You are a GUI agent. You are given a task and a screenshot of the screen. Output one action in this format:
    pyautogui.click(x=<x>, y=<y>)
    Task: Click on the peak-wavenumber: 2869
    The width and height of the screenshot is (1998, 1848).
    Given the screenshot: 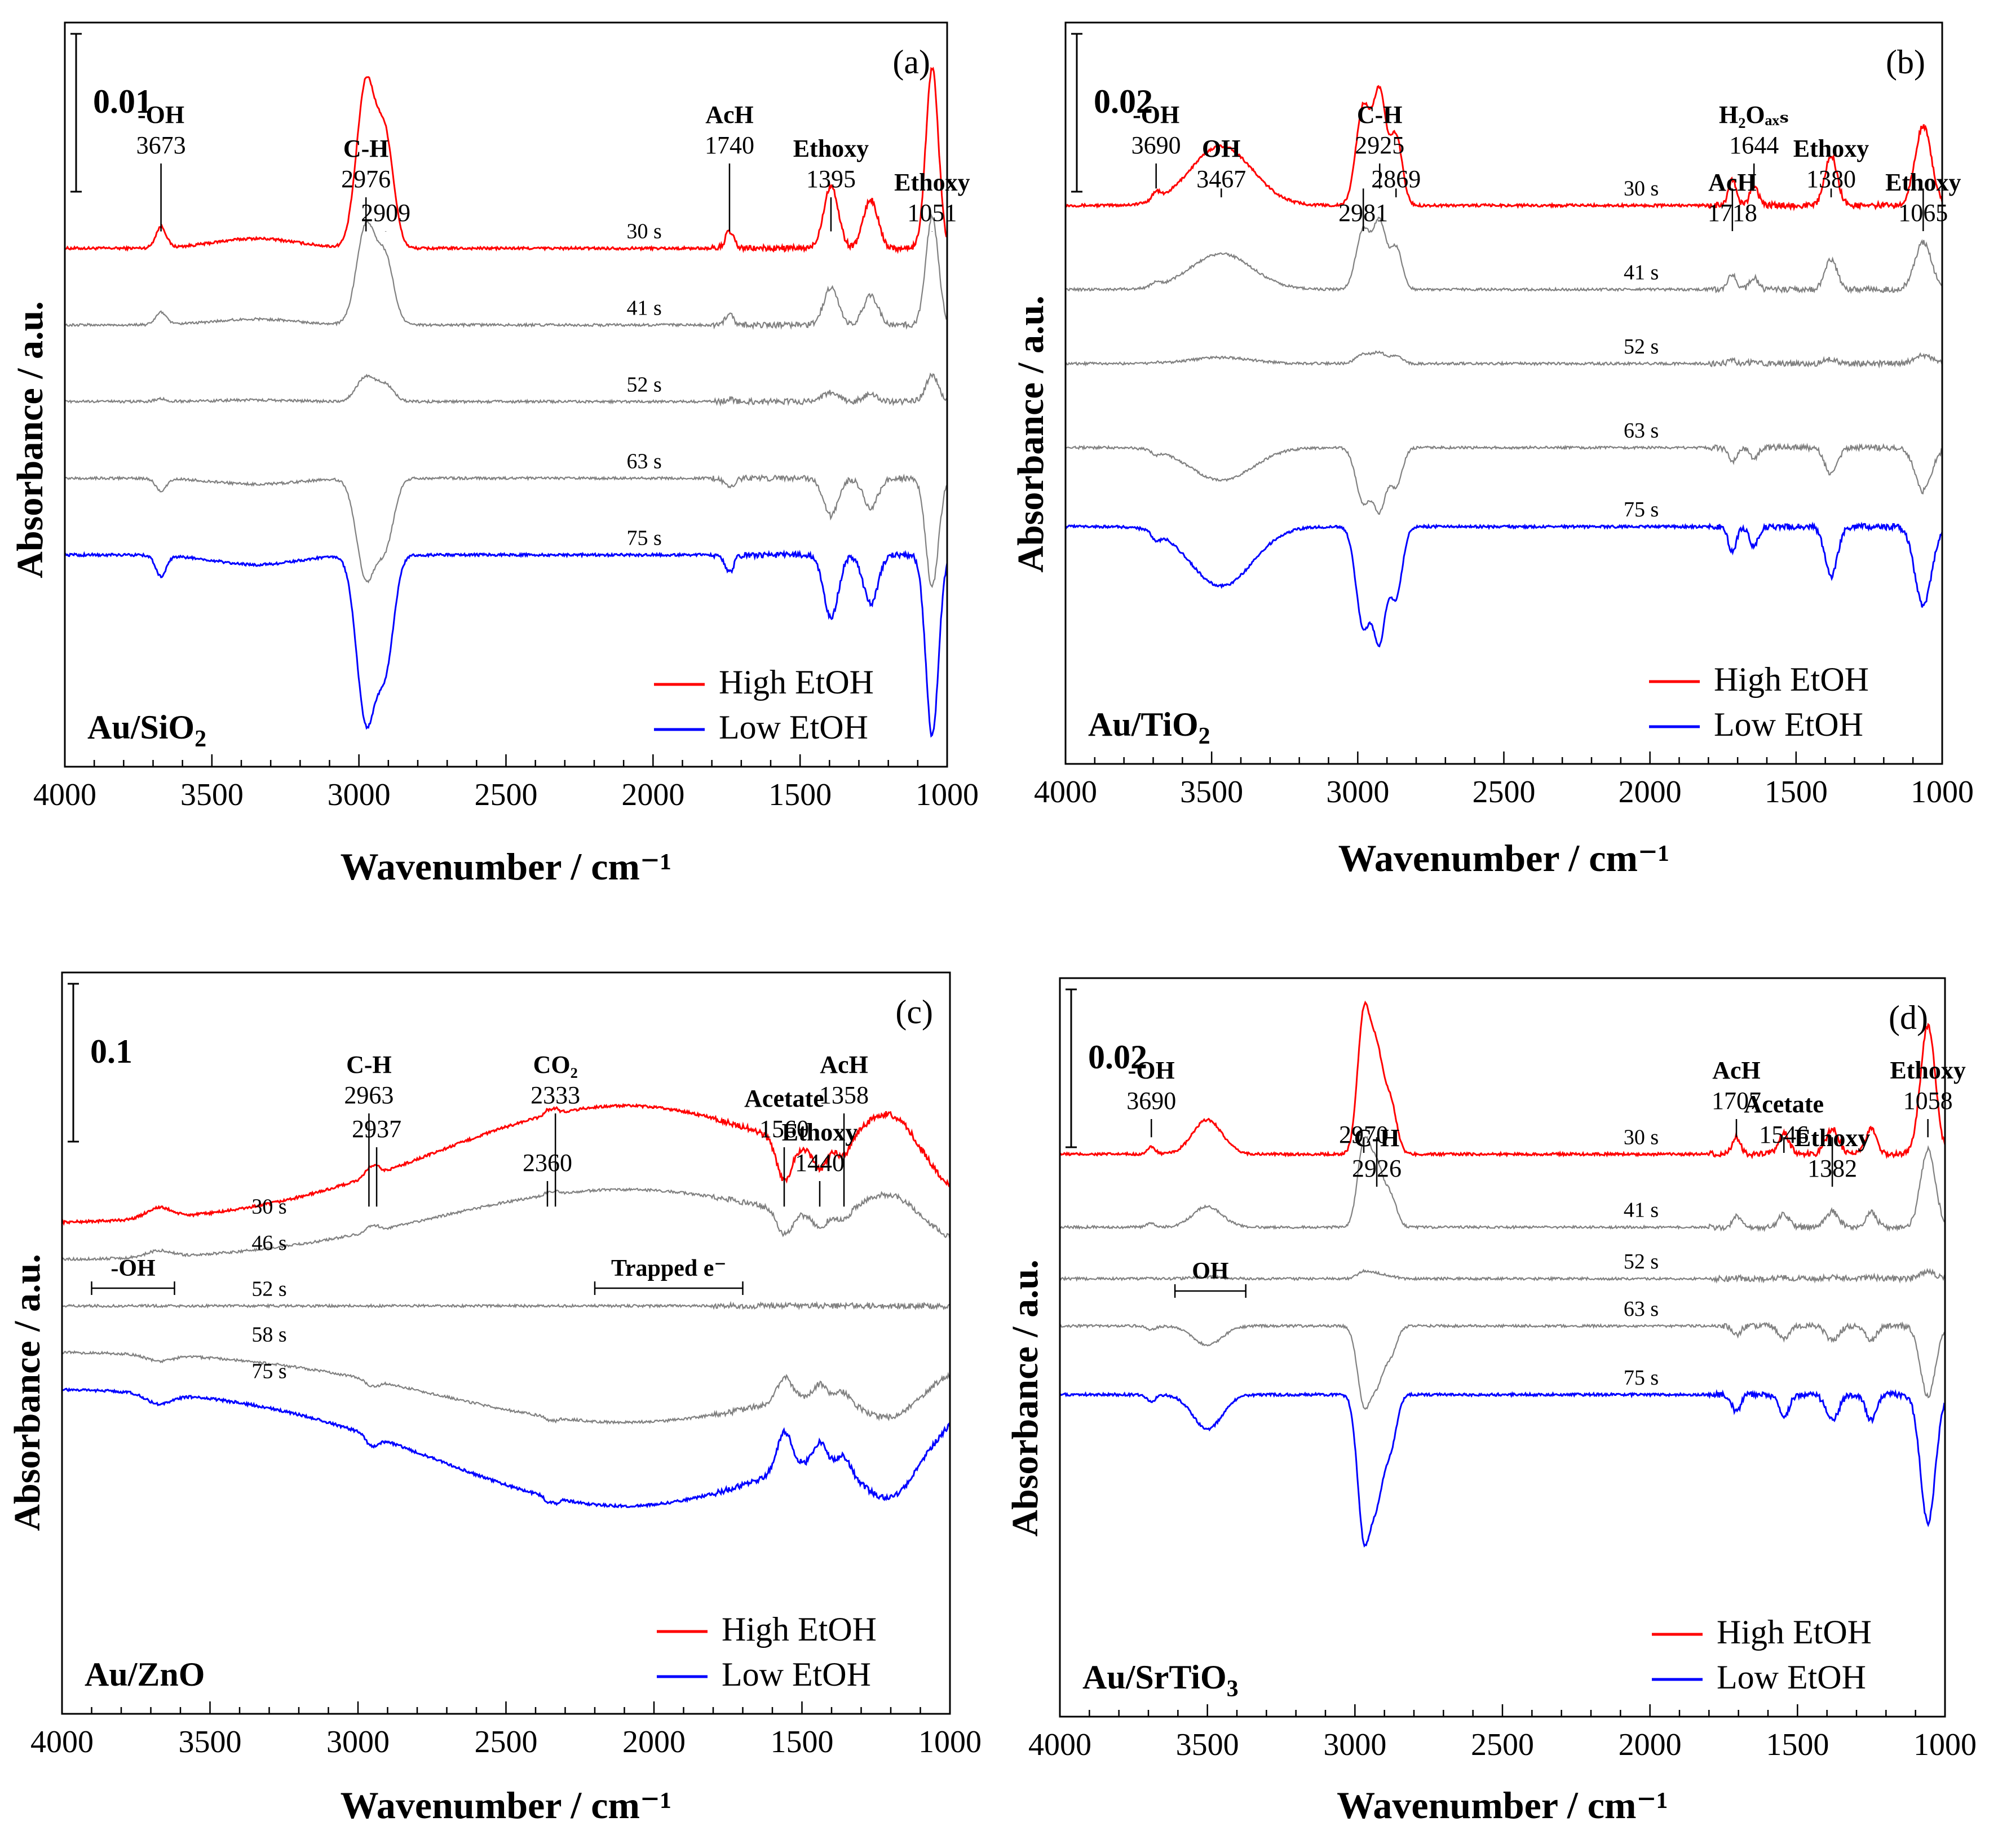 What is the action you would take?
    pyautogui.click(x=1396, y=179)
    